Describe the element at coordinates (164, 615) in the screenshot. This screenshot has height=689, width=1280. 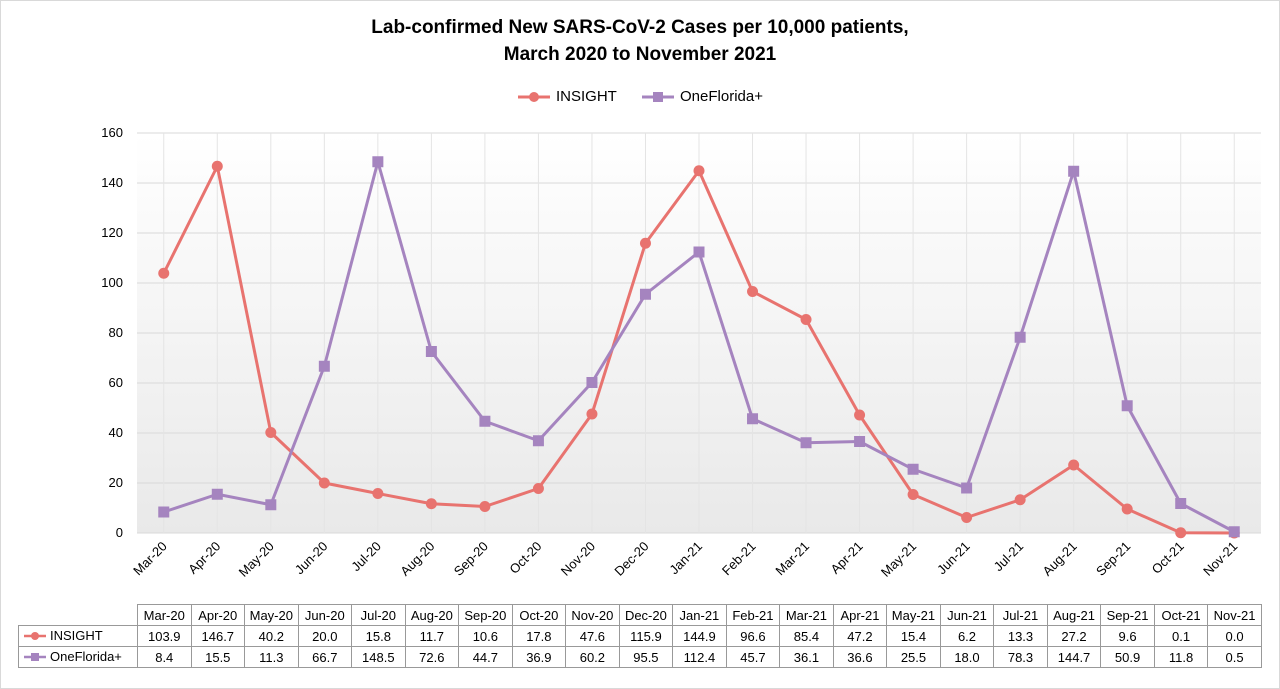
I see `table-header-cell: Mar-20` at that location.